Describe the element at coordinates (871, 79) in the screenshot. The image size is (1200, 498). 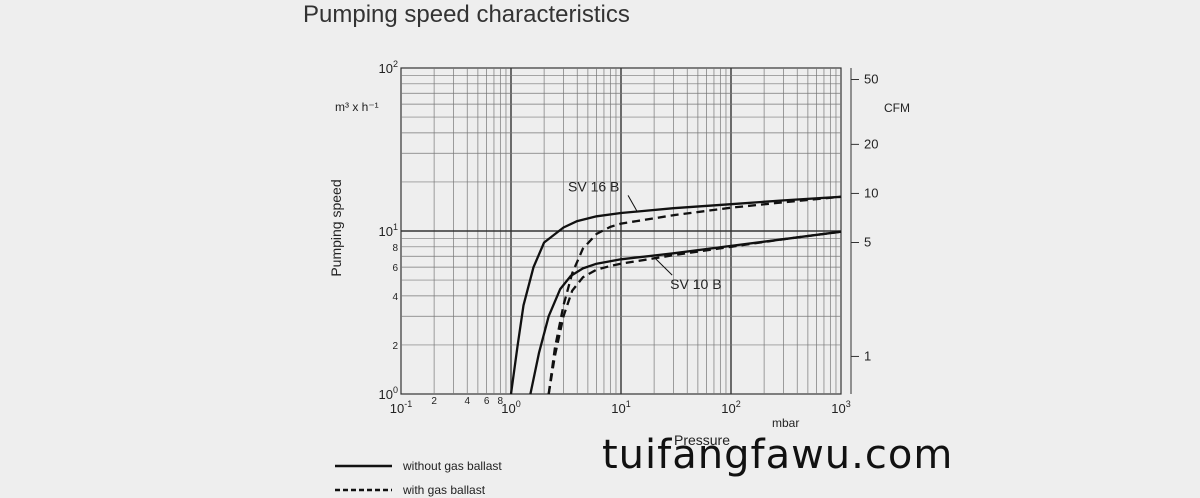
I see `y2-tick-label: 50` at that location.